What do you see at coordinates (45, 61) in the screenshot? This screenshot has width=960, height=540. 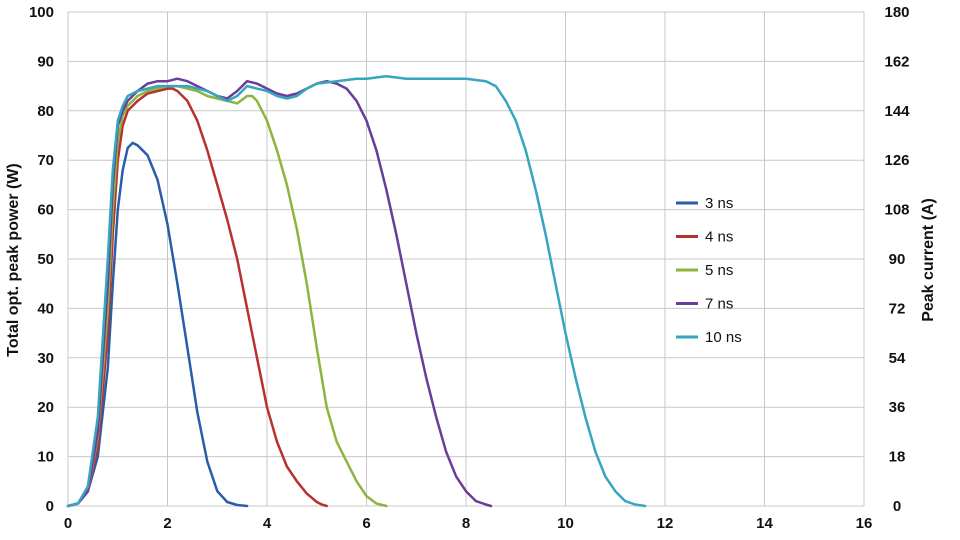 I see `y-tick-label: 90` at bounding box center [45, 61].